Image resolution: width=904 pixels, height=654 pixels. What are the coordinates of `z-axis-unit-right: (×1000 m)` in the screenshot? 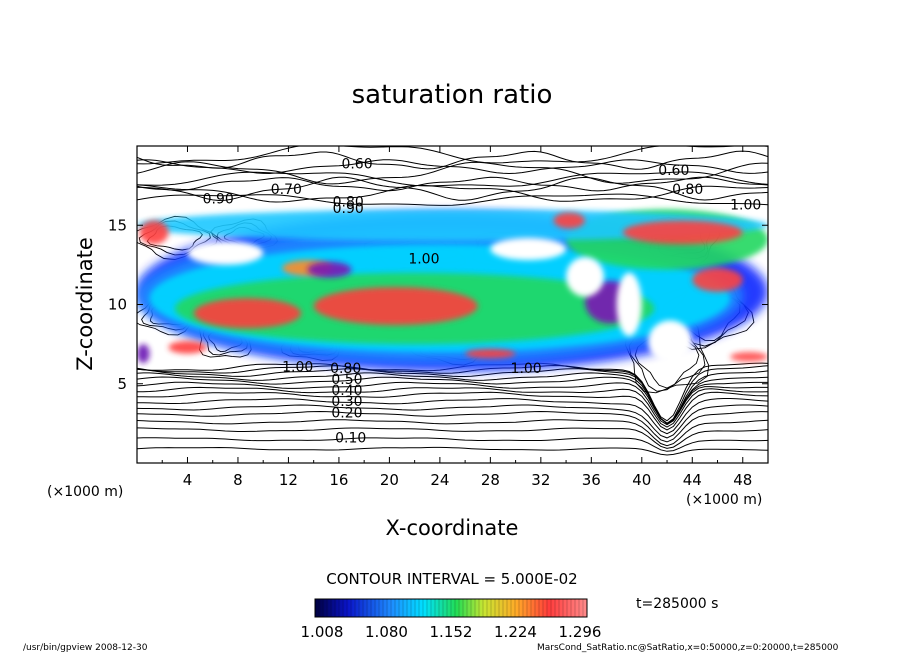 It's located at (724, 500).